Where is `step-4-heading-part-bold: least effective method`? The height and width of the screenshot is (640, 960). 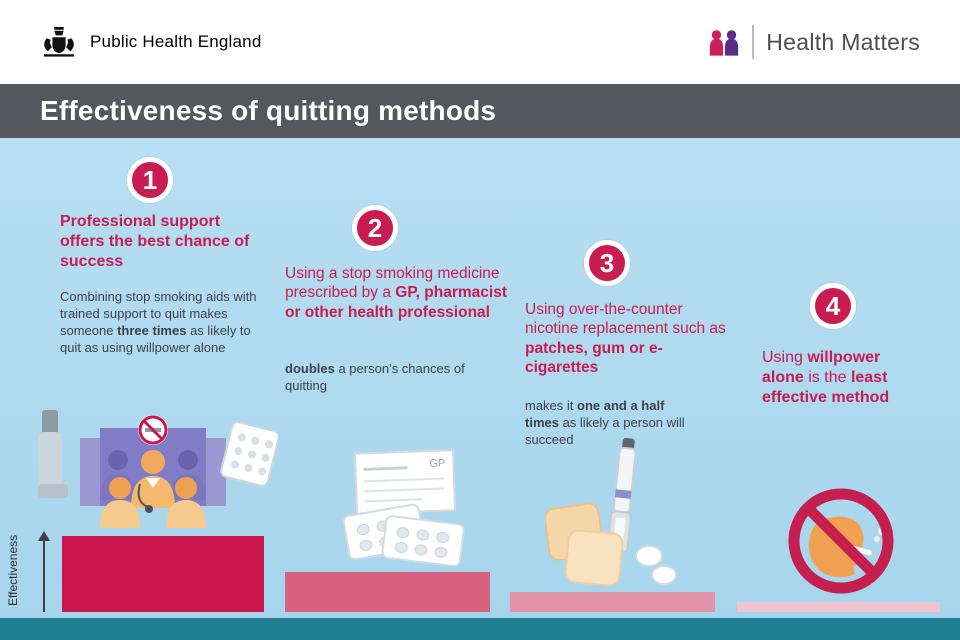 step-4-heading-part-bold: least effective method is located at coordinates (826, 387).